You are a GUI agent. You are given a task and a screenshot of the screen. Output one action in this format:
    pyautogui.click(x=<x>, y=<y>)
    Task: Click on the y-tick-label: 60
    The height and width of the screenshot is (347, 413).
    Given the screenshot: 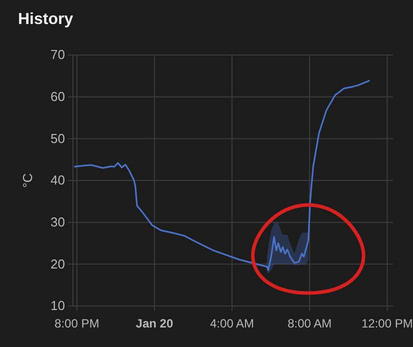 What is the action you would take?
    pyautogui.click(x=57, y=96)
    